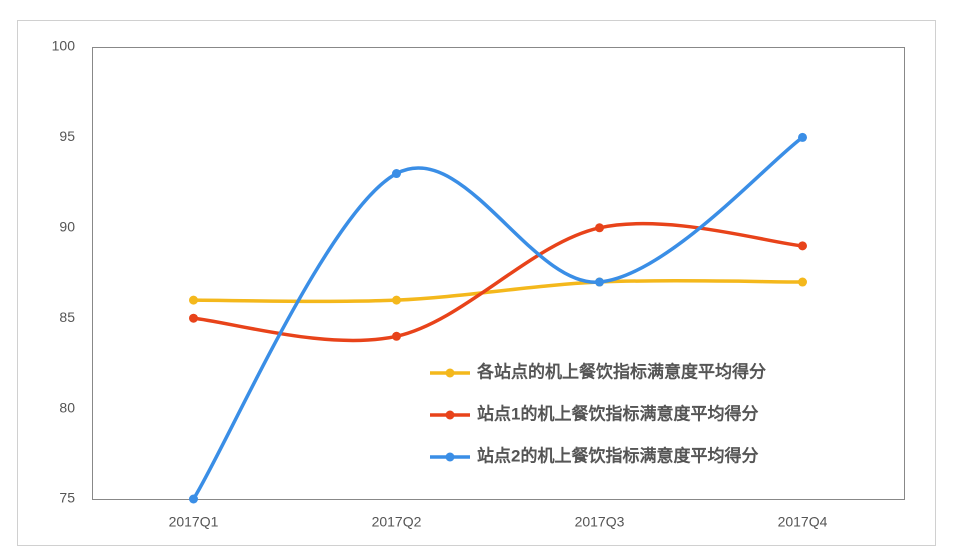 This screenshot has width=953, height=560. What do you see at coordinates (803, 522) in the screenshot?
I see `x-tick-label: 2017Q4` at bounding box center [803, 522].